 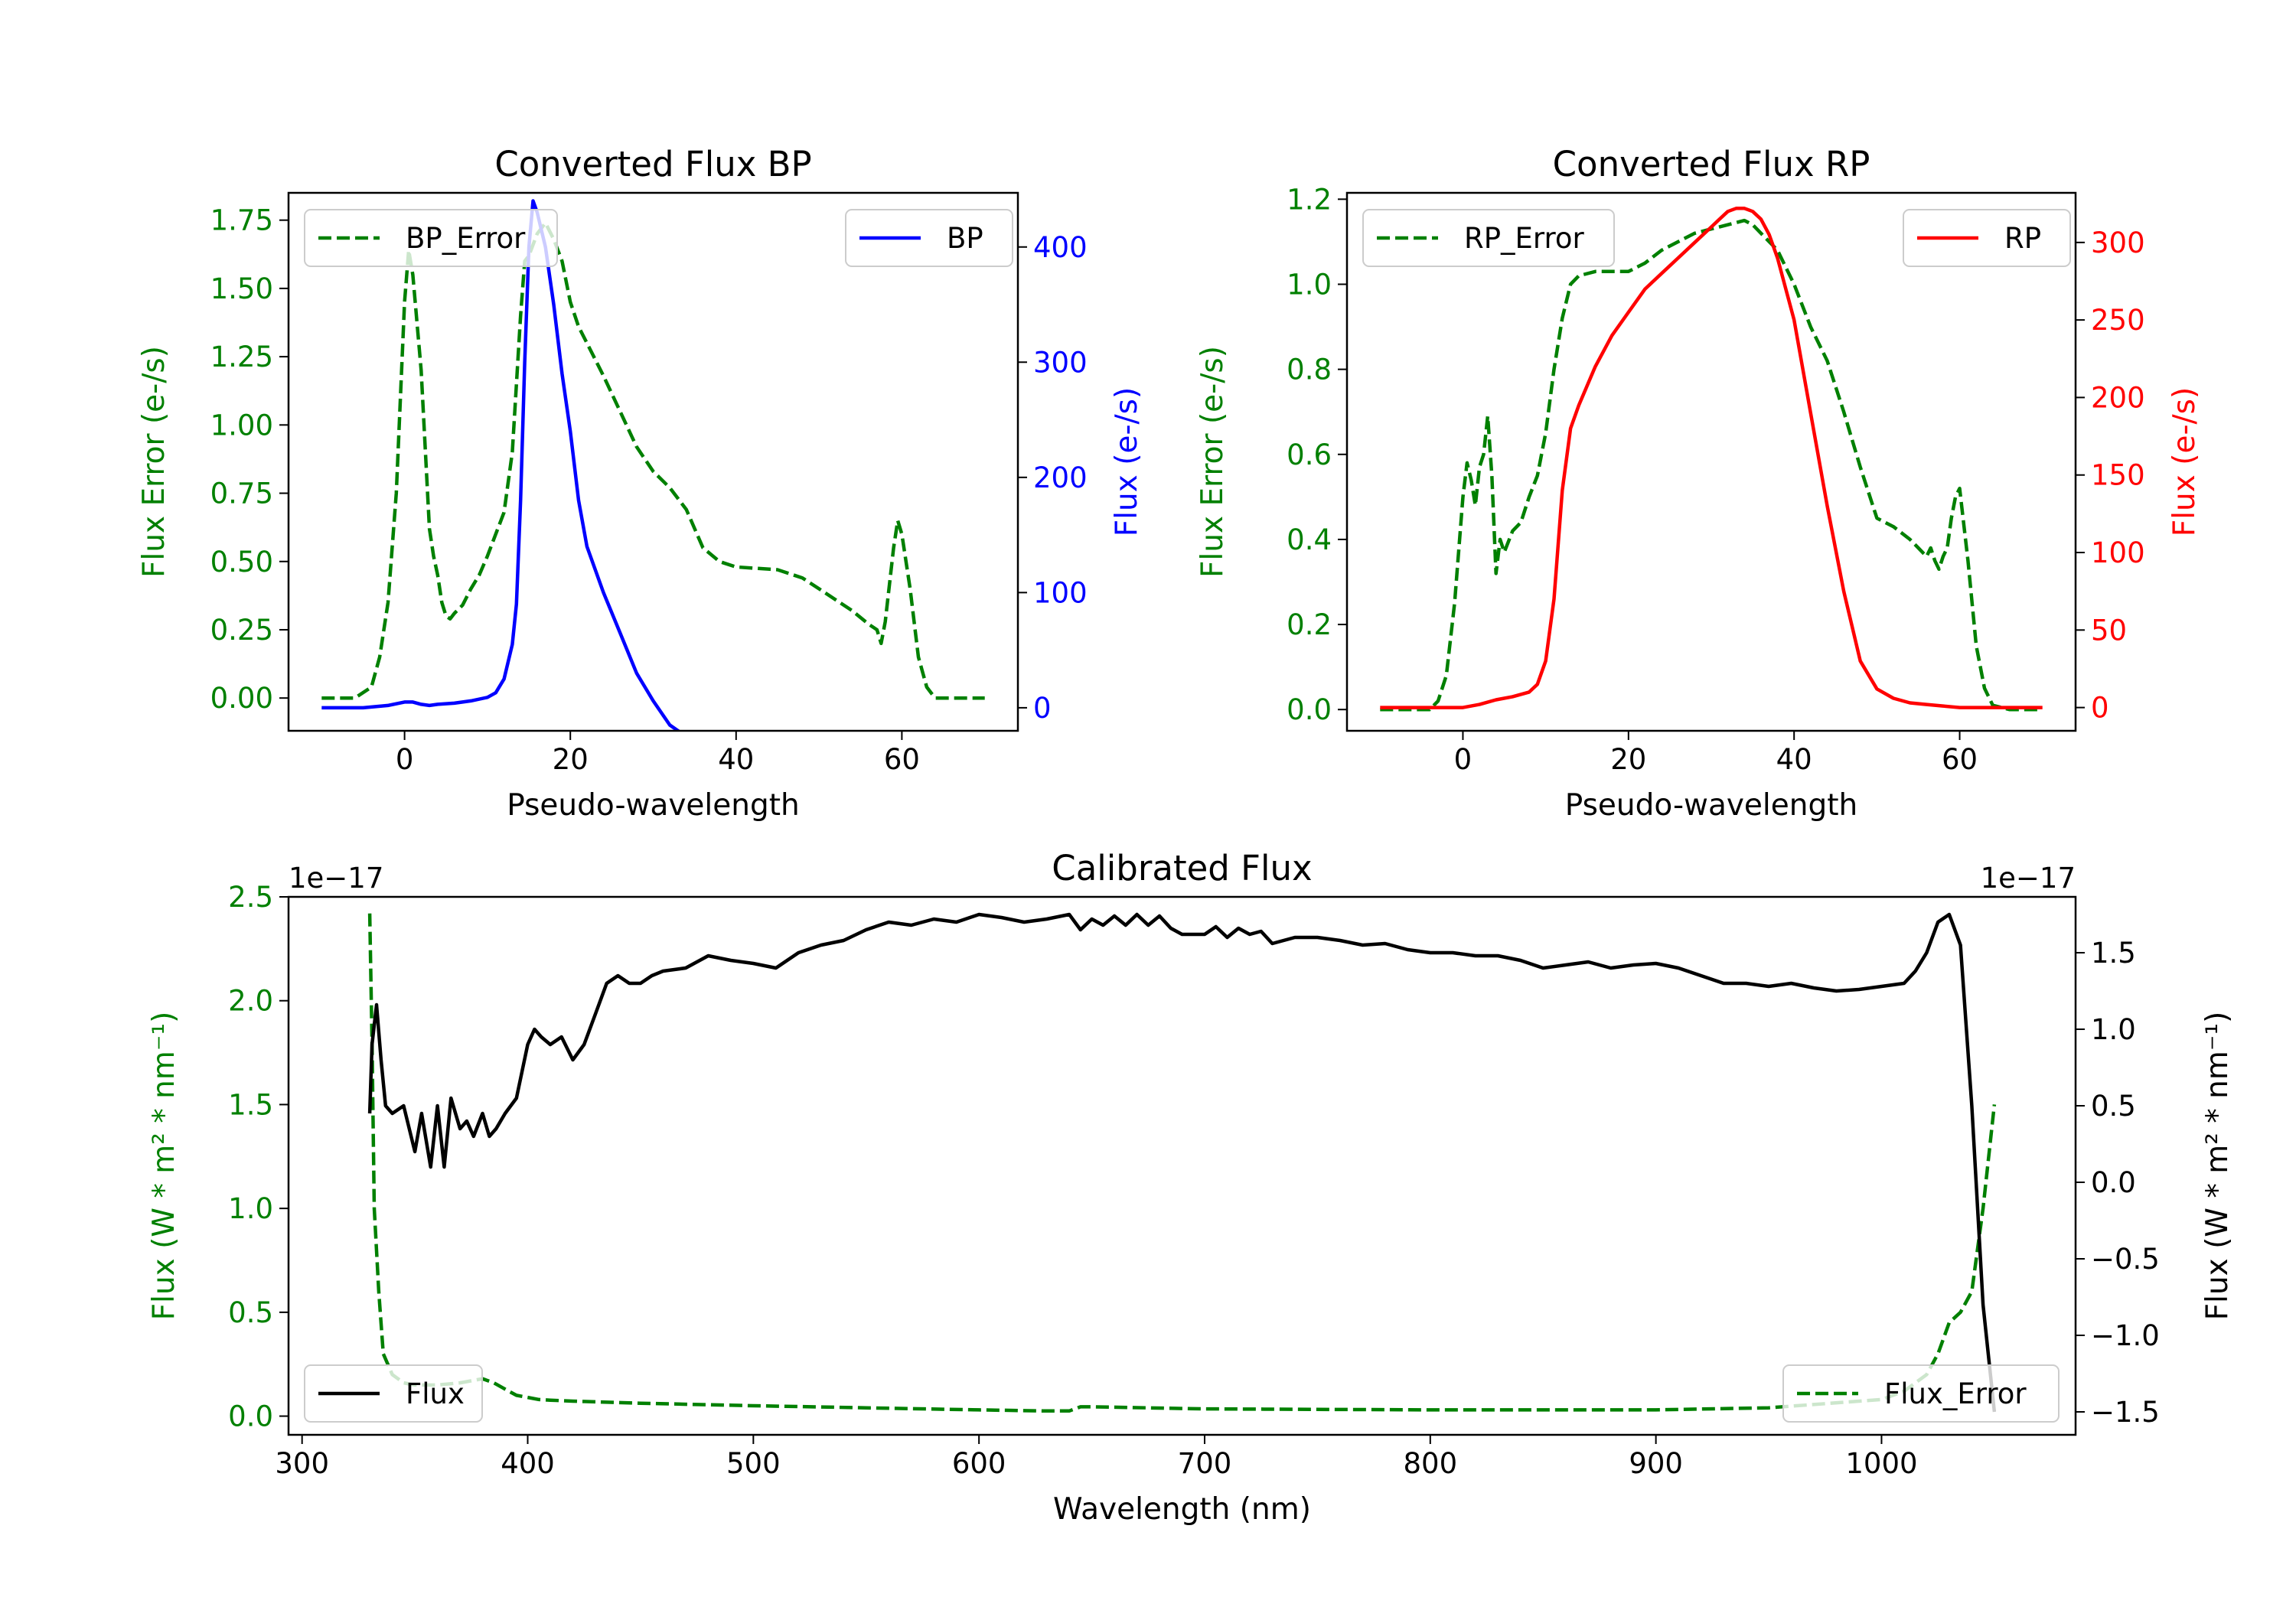 What do you see at coordinates (2217, 1166) in the screenshot?
I see `y-right-axis-label: Flux (W * m² * nm⁻¹)` at bounding box center [2217, 1166].